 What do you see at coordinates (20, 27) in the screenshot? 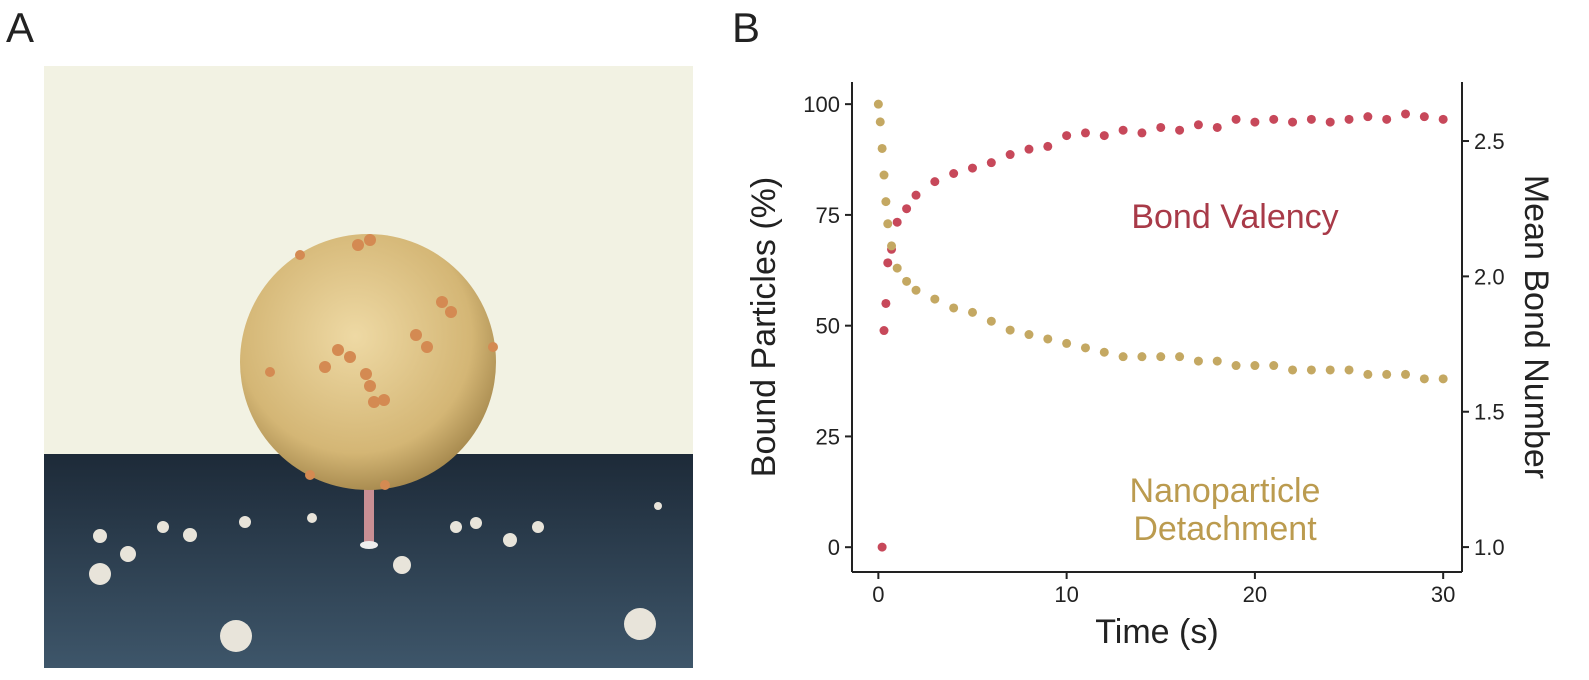
I see `panel-label: A` at bounding box center [20, 27].